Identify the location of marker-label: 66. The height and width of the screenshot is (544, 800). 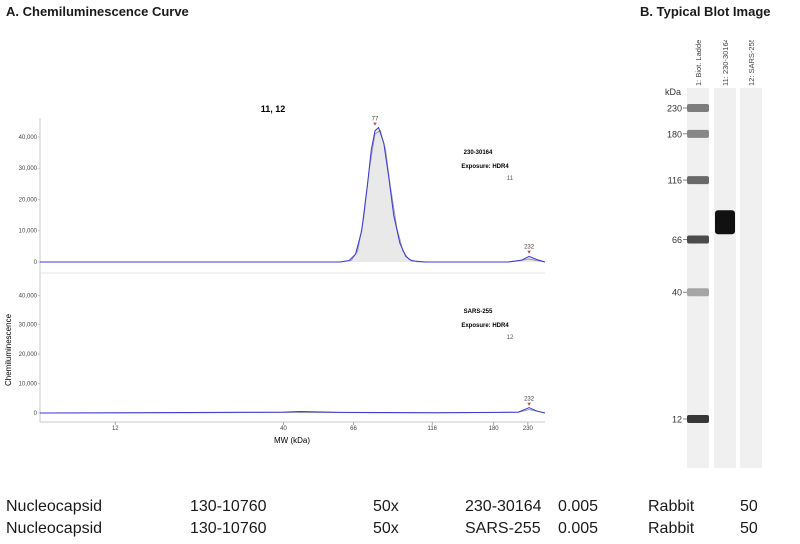
(677, 240).